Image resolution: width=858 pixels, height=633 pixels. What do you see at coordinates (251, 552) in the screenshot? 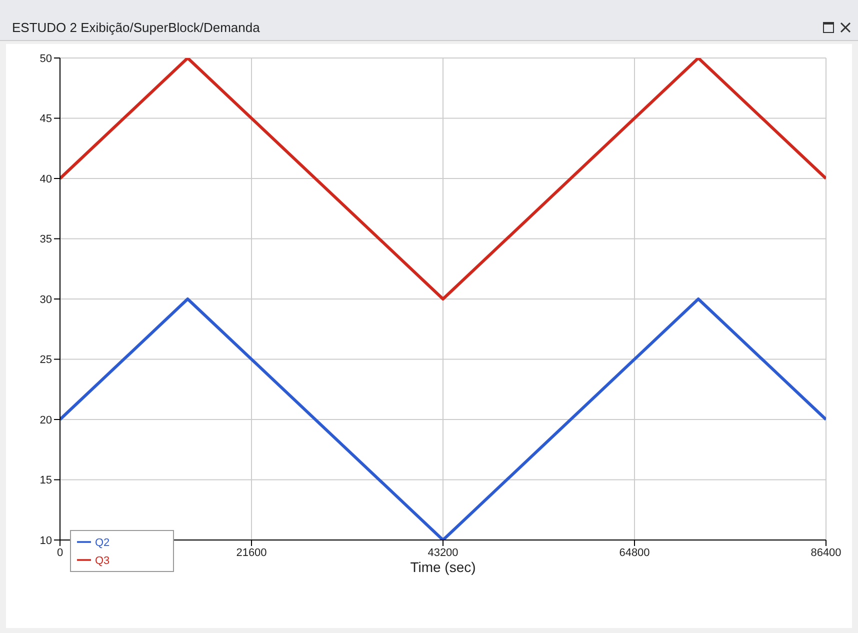
I see `x-tick-label: 21600` at bounding box center [251, 552].